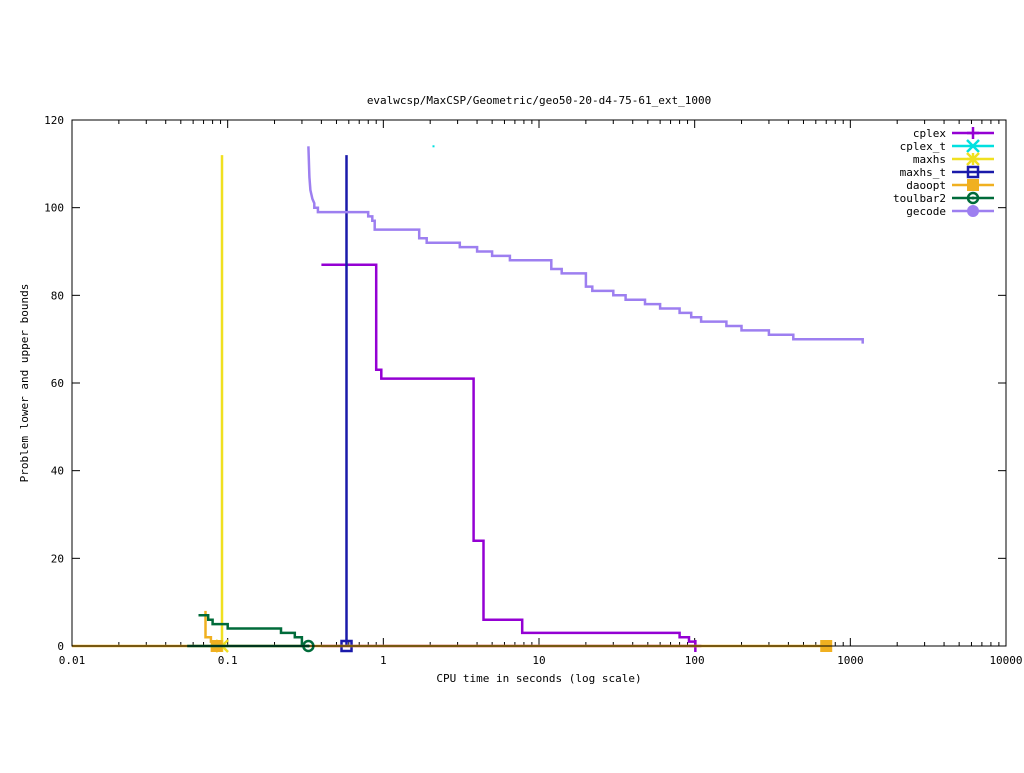  I want to click on legend-gecode-marker, so click(973, 211).